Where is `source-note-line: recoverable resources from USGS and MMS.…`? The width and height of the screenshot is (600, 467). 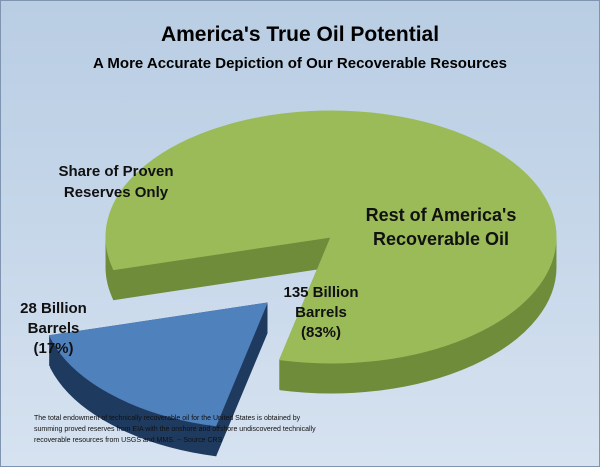
source-note-line: recoverable resources from USGS and MMS.… is located at coordinates (128, 440).